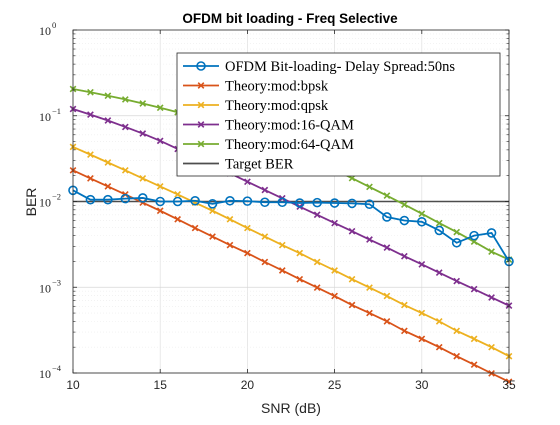 This screenshot has height=425, width=560. I want to click on y-tick-label: 10 −2, so click(50, 201).